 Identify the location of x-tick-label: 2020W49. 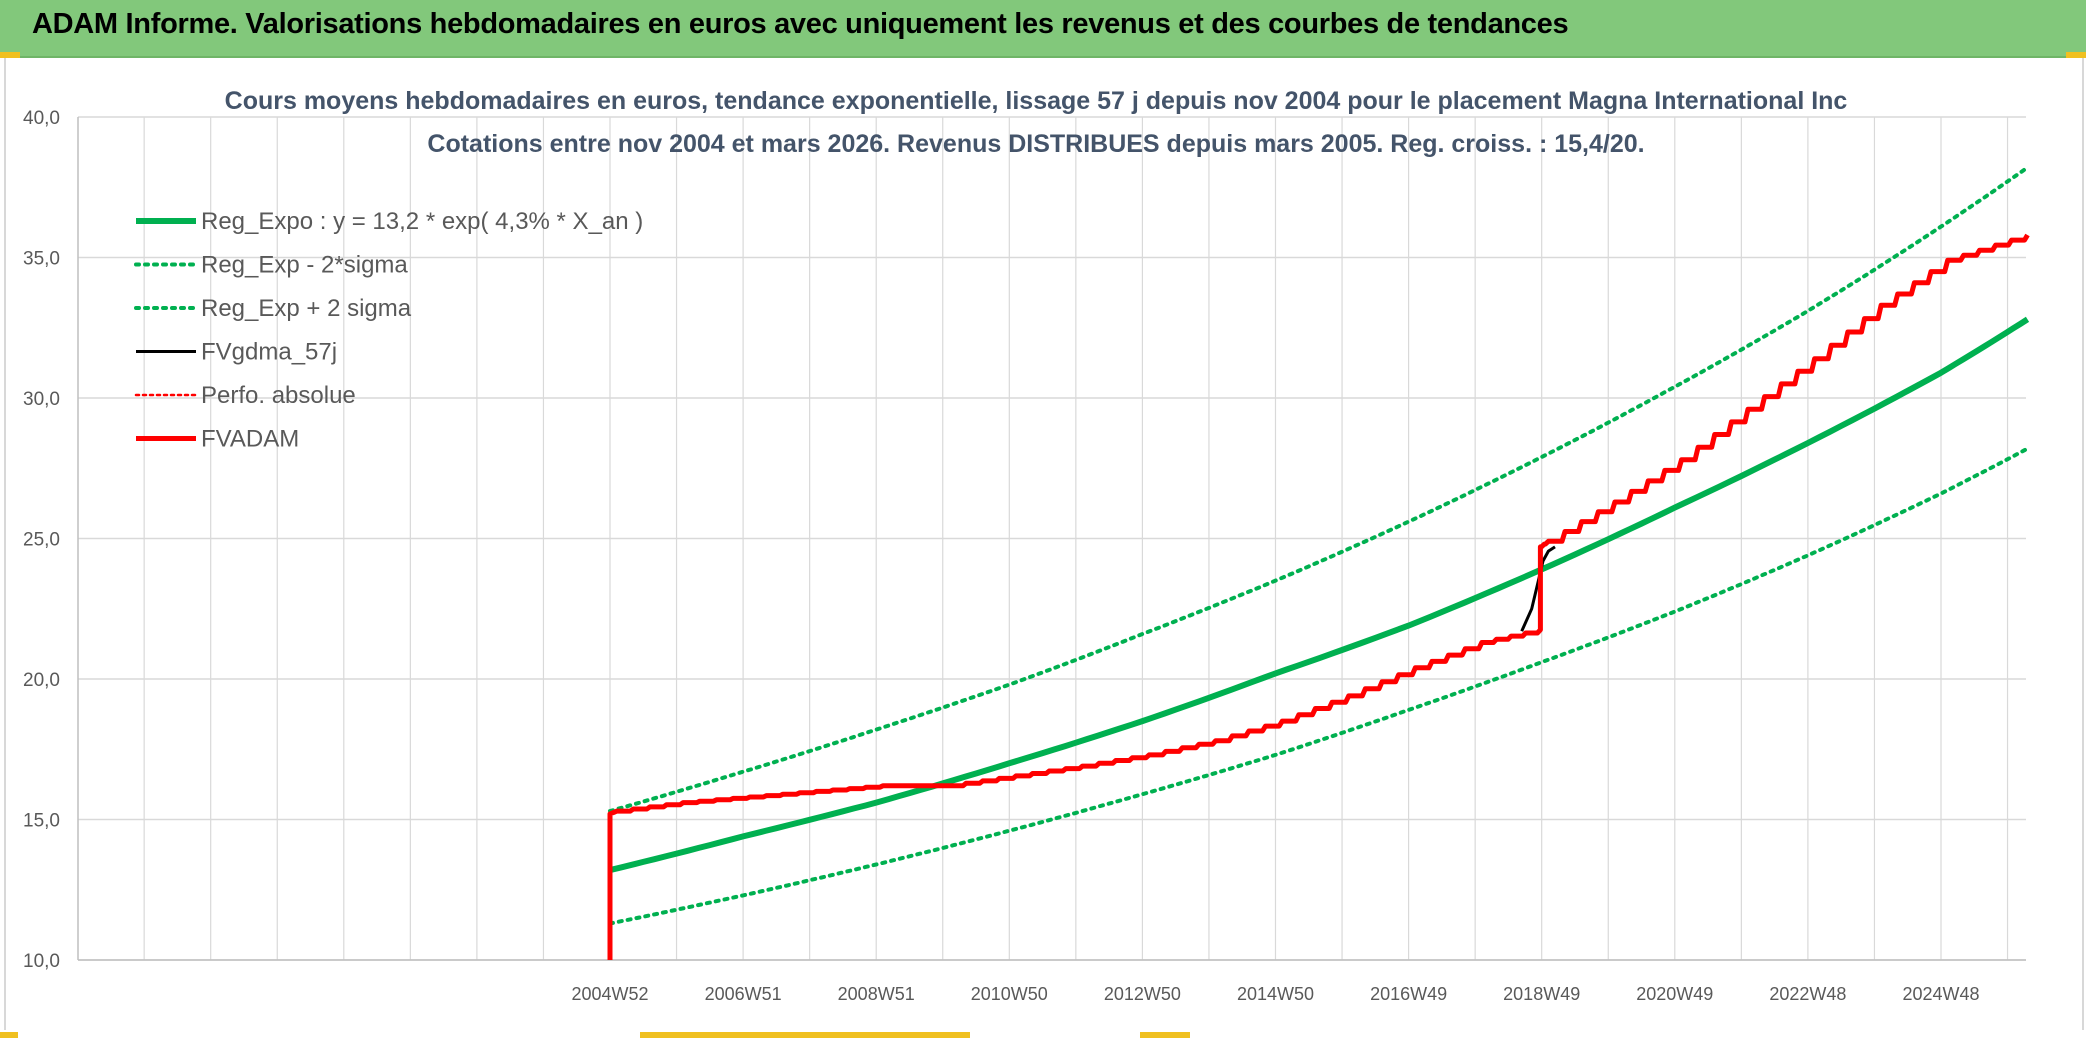
(1674, 994).